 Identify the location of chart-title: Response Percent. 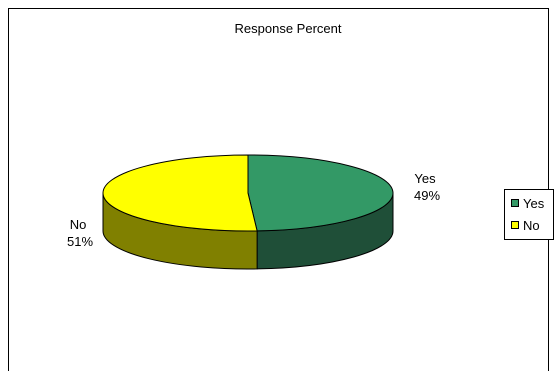
(288, 28).